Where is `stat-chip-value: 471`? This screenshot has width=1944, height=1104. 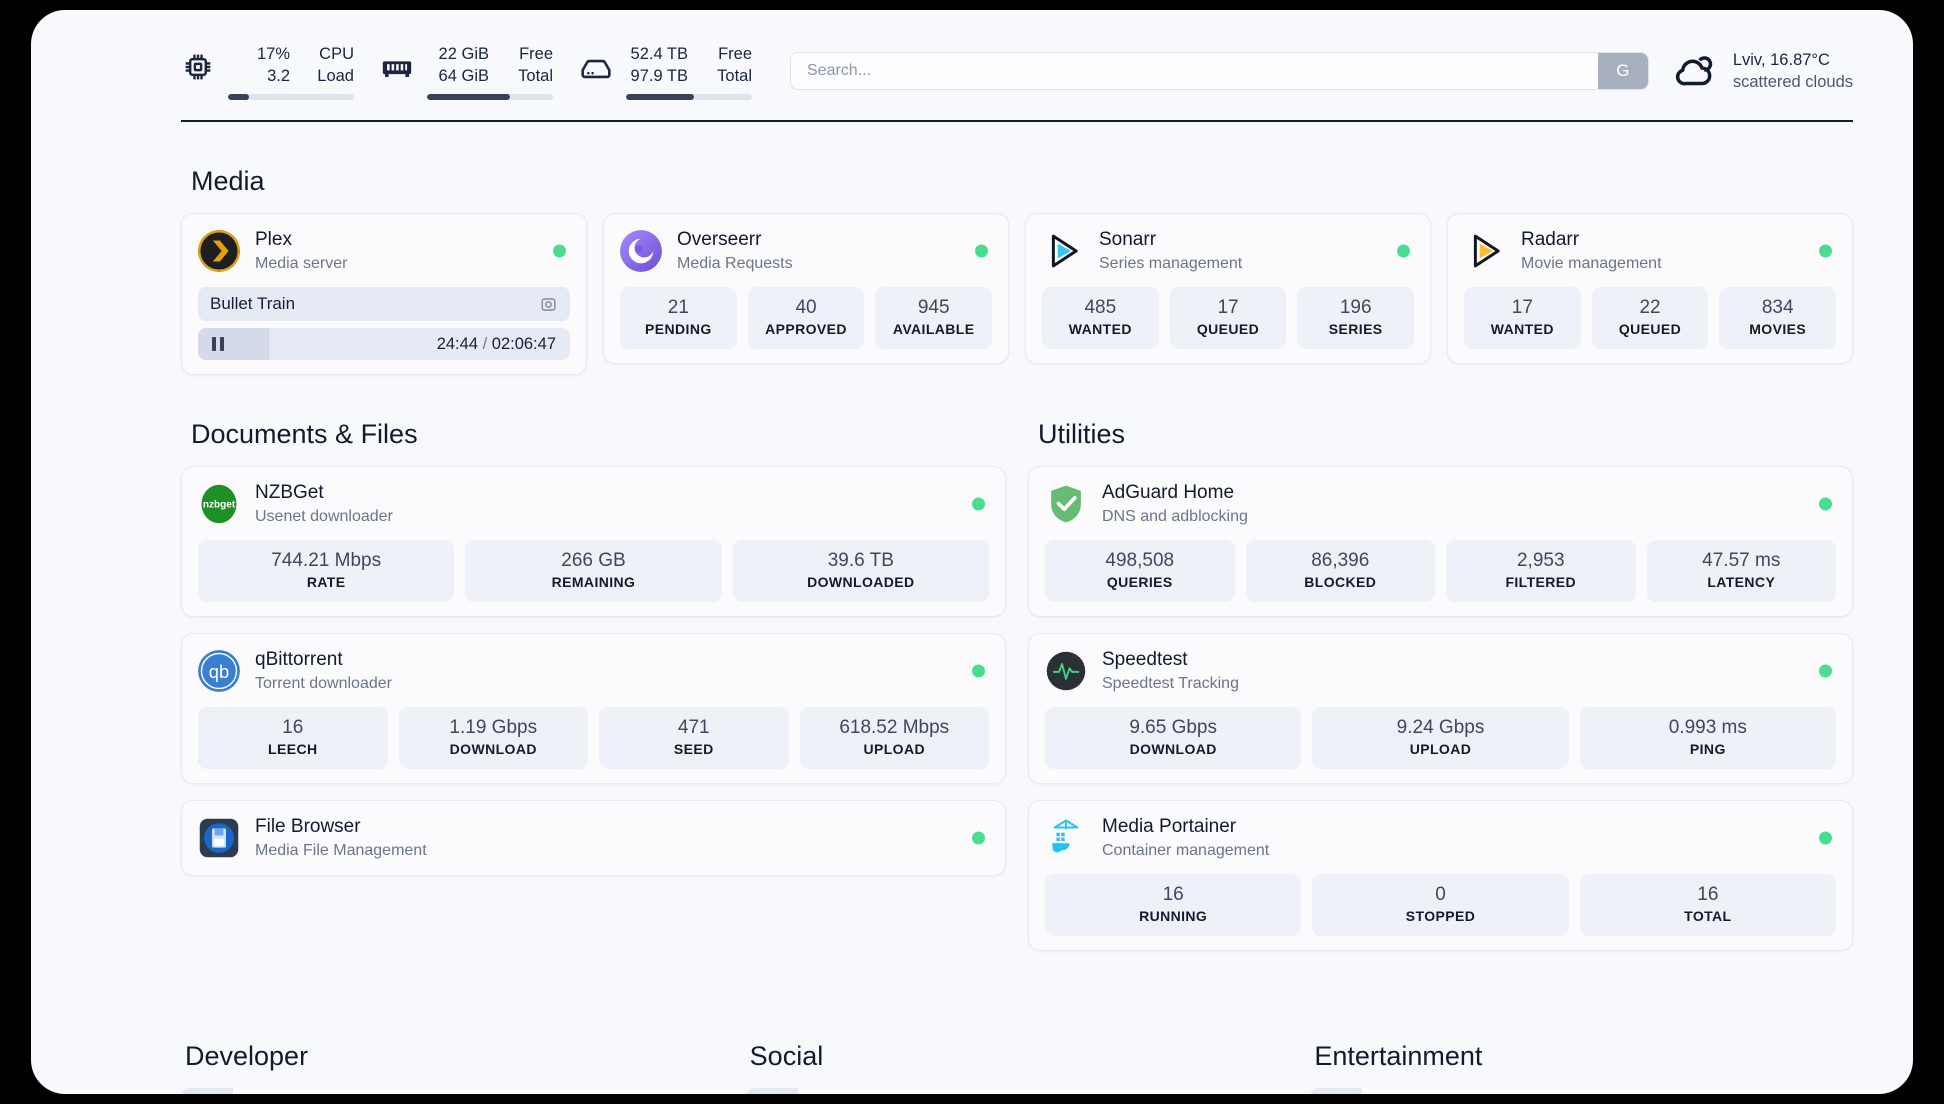
stat-chip-value: 471 is located at coordinates (693, 727).